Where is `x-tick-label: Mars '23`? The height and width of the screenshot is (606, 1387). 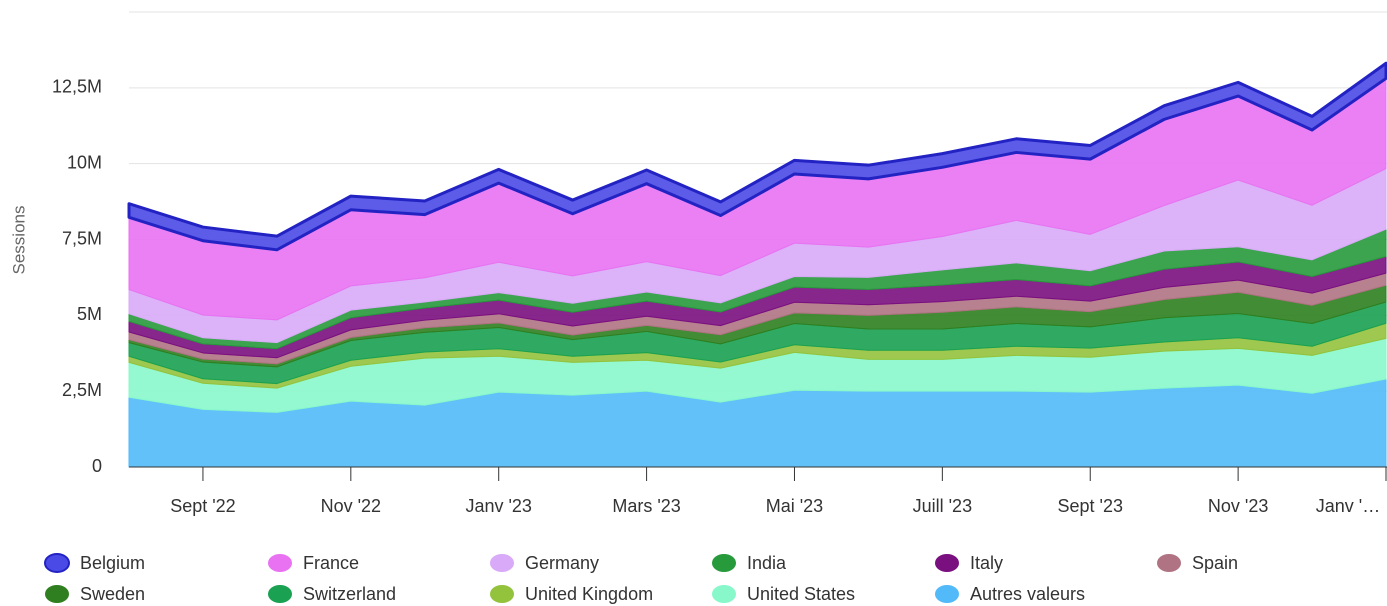 x-tick-label: Mars '23 is located at coordinates (646, 506).